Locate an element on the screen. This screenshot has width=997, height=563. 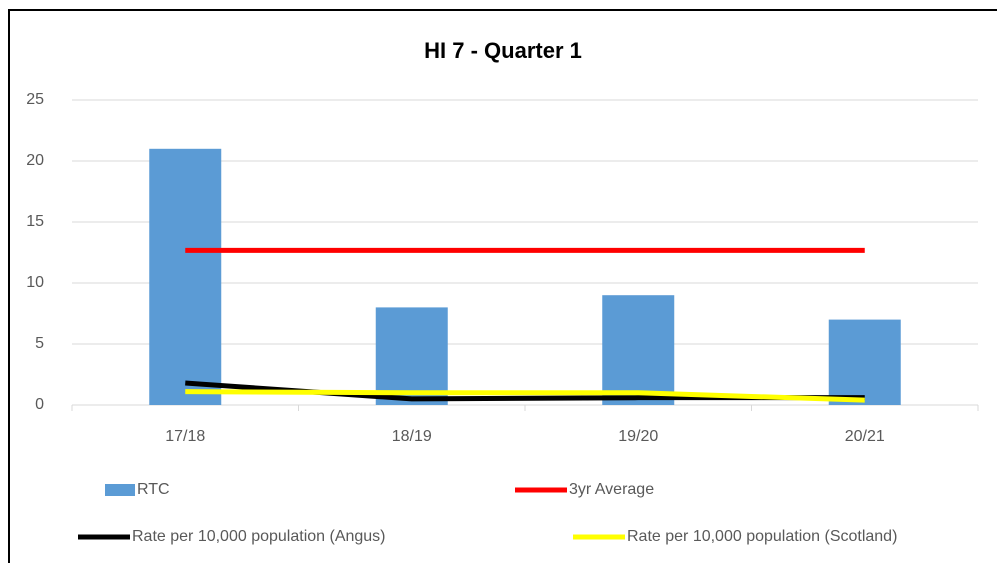
y-tick-label: 20 is located at coordinates (35, 160).